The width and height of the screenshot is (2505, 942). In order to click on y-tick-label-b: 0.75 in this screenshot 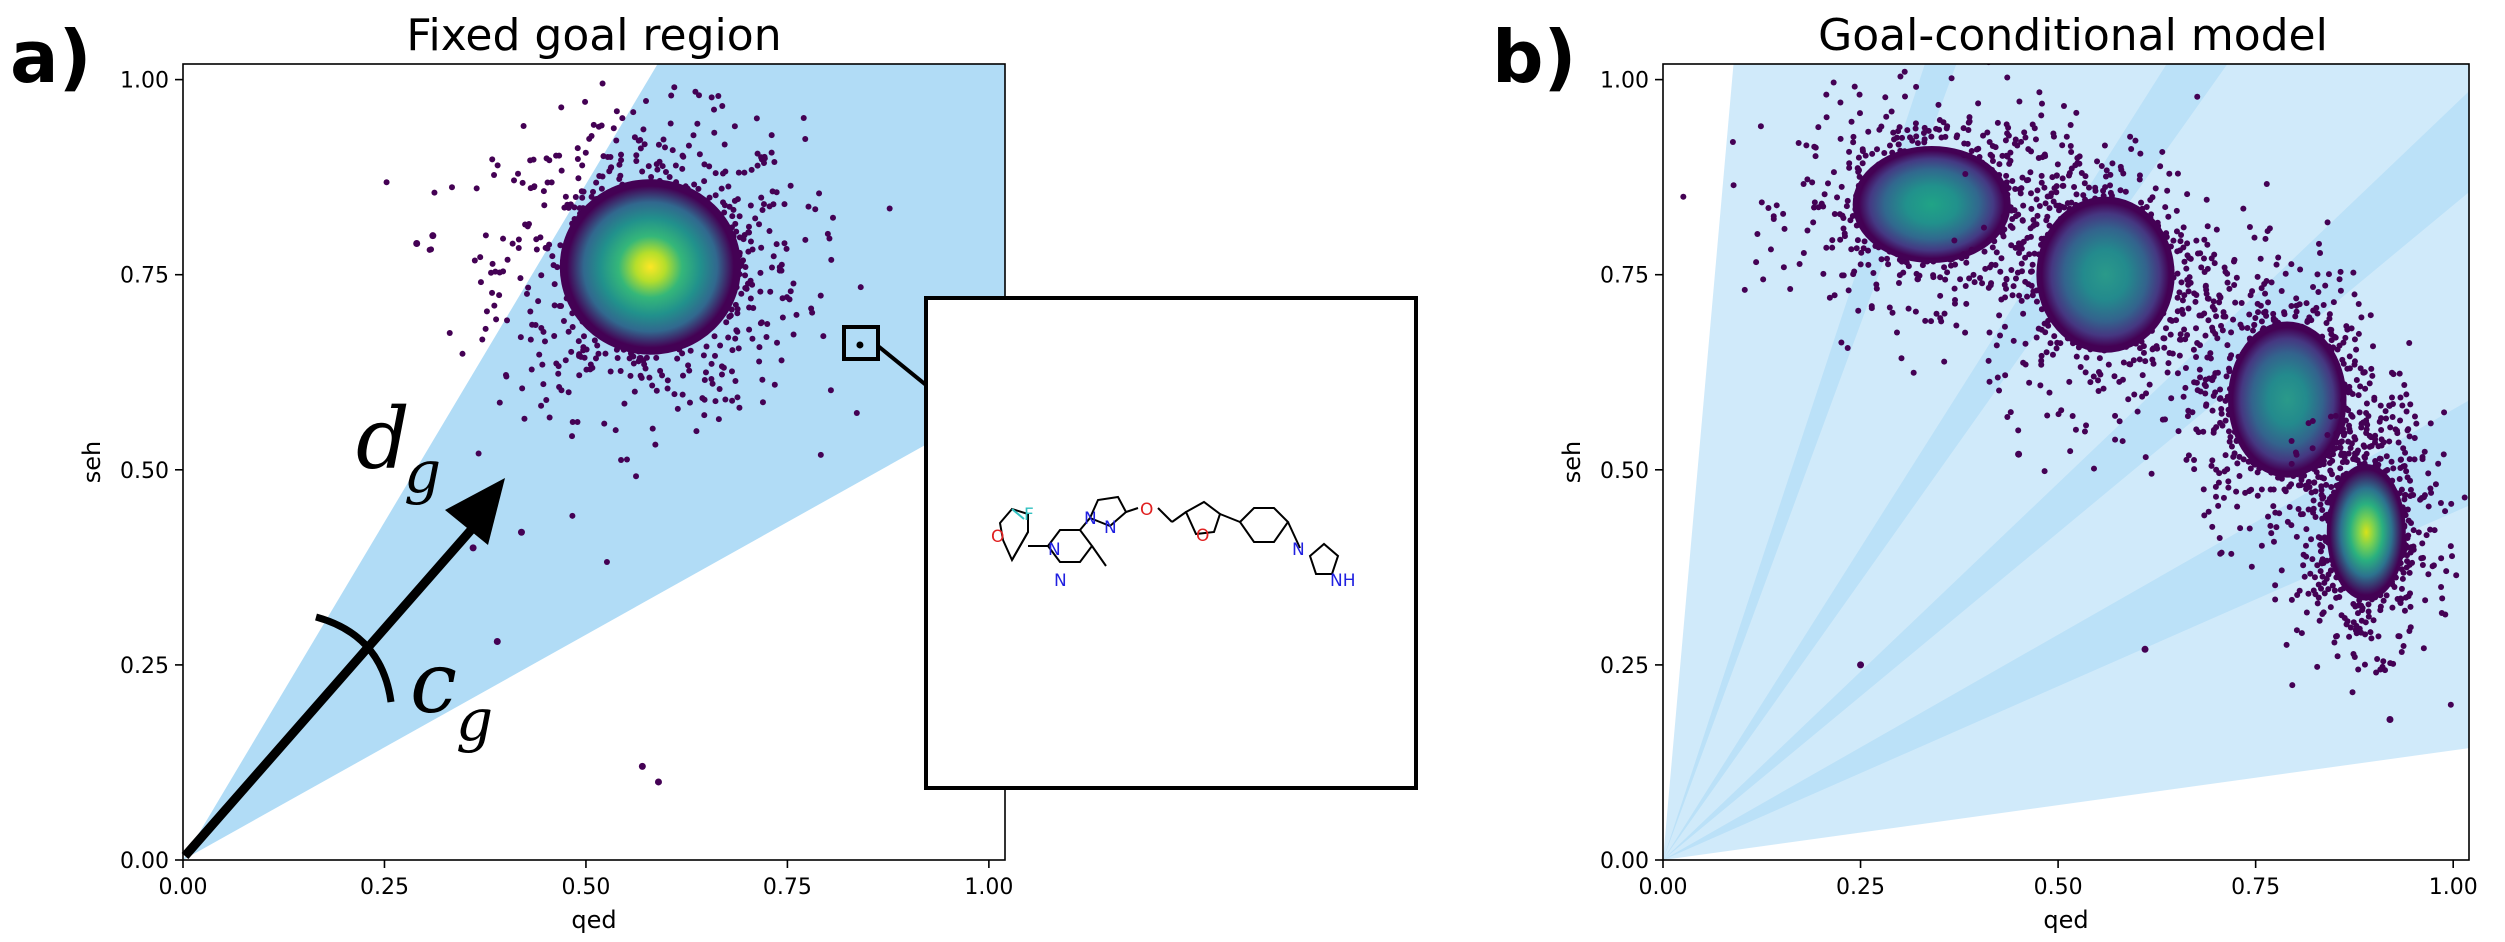, I will do `click(1624, 276)`.